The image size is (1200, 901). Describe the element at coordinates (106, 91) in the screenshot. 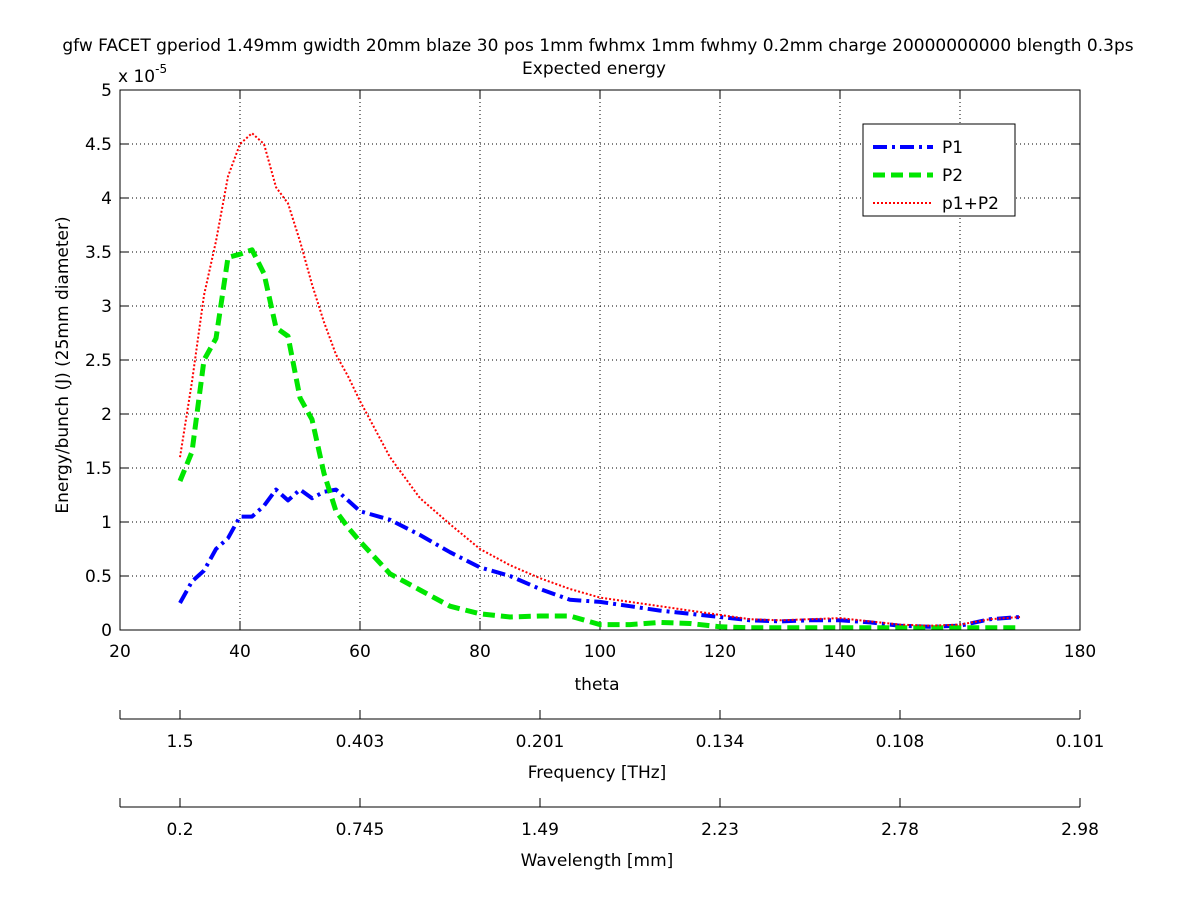

I see `y-tick-label: 5` at that location.